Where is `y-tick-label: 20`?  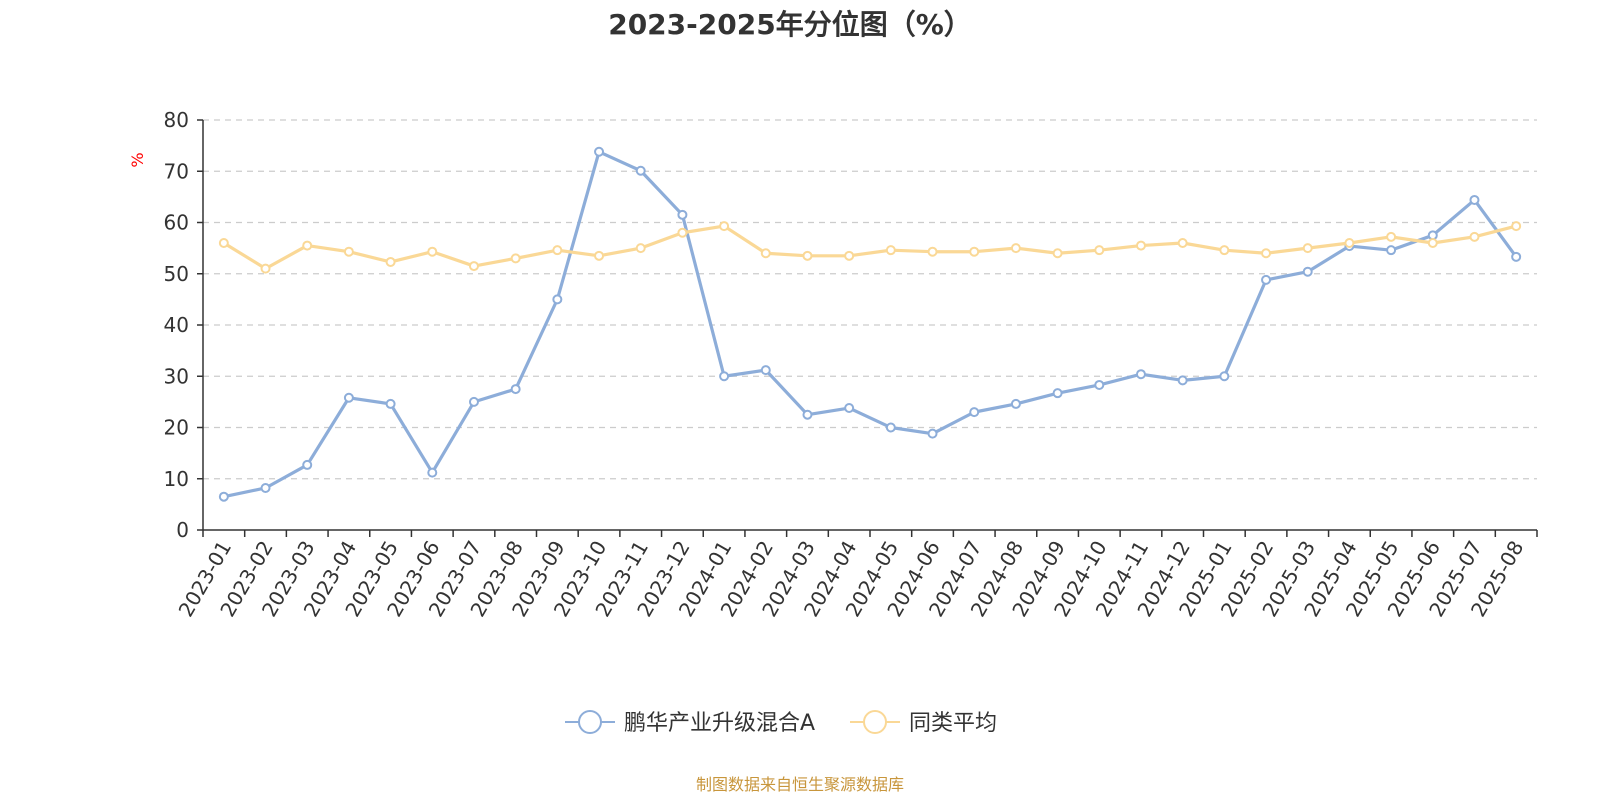 y-tick-label: 20 is located at coordinates (176, 428).